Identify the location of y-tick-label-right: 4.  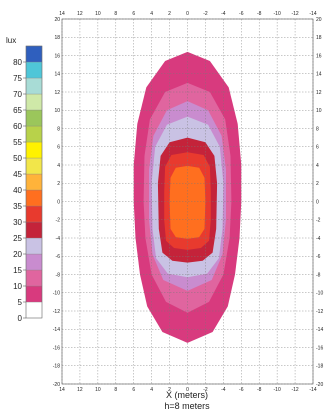
(317, 166).